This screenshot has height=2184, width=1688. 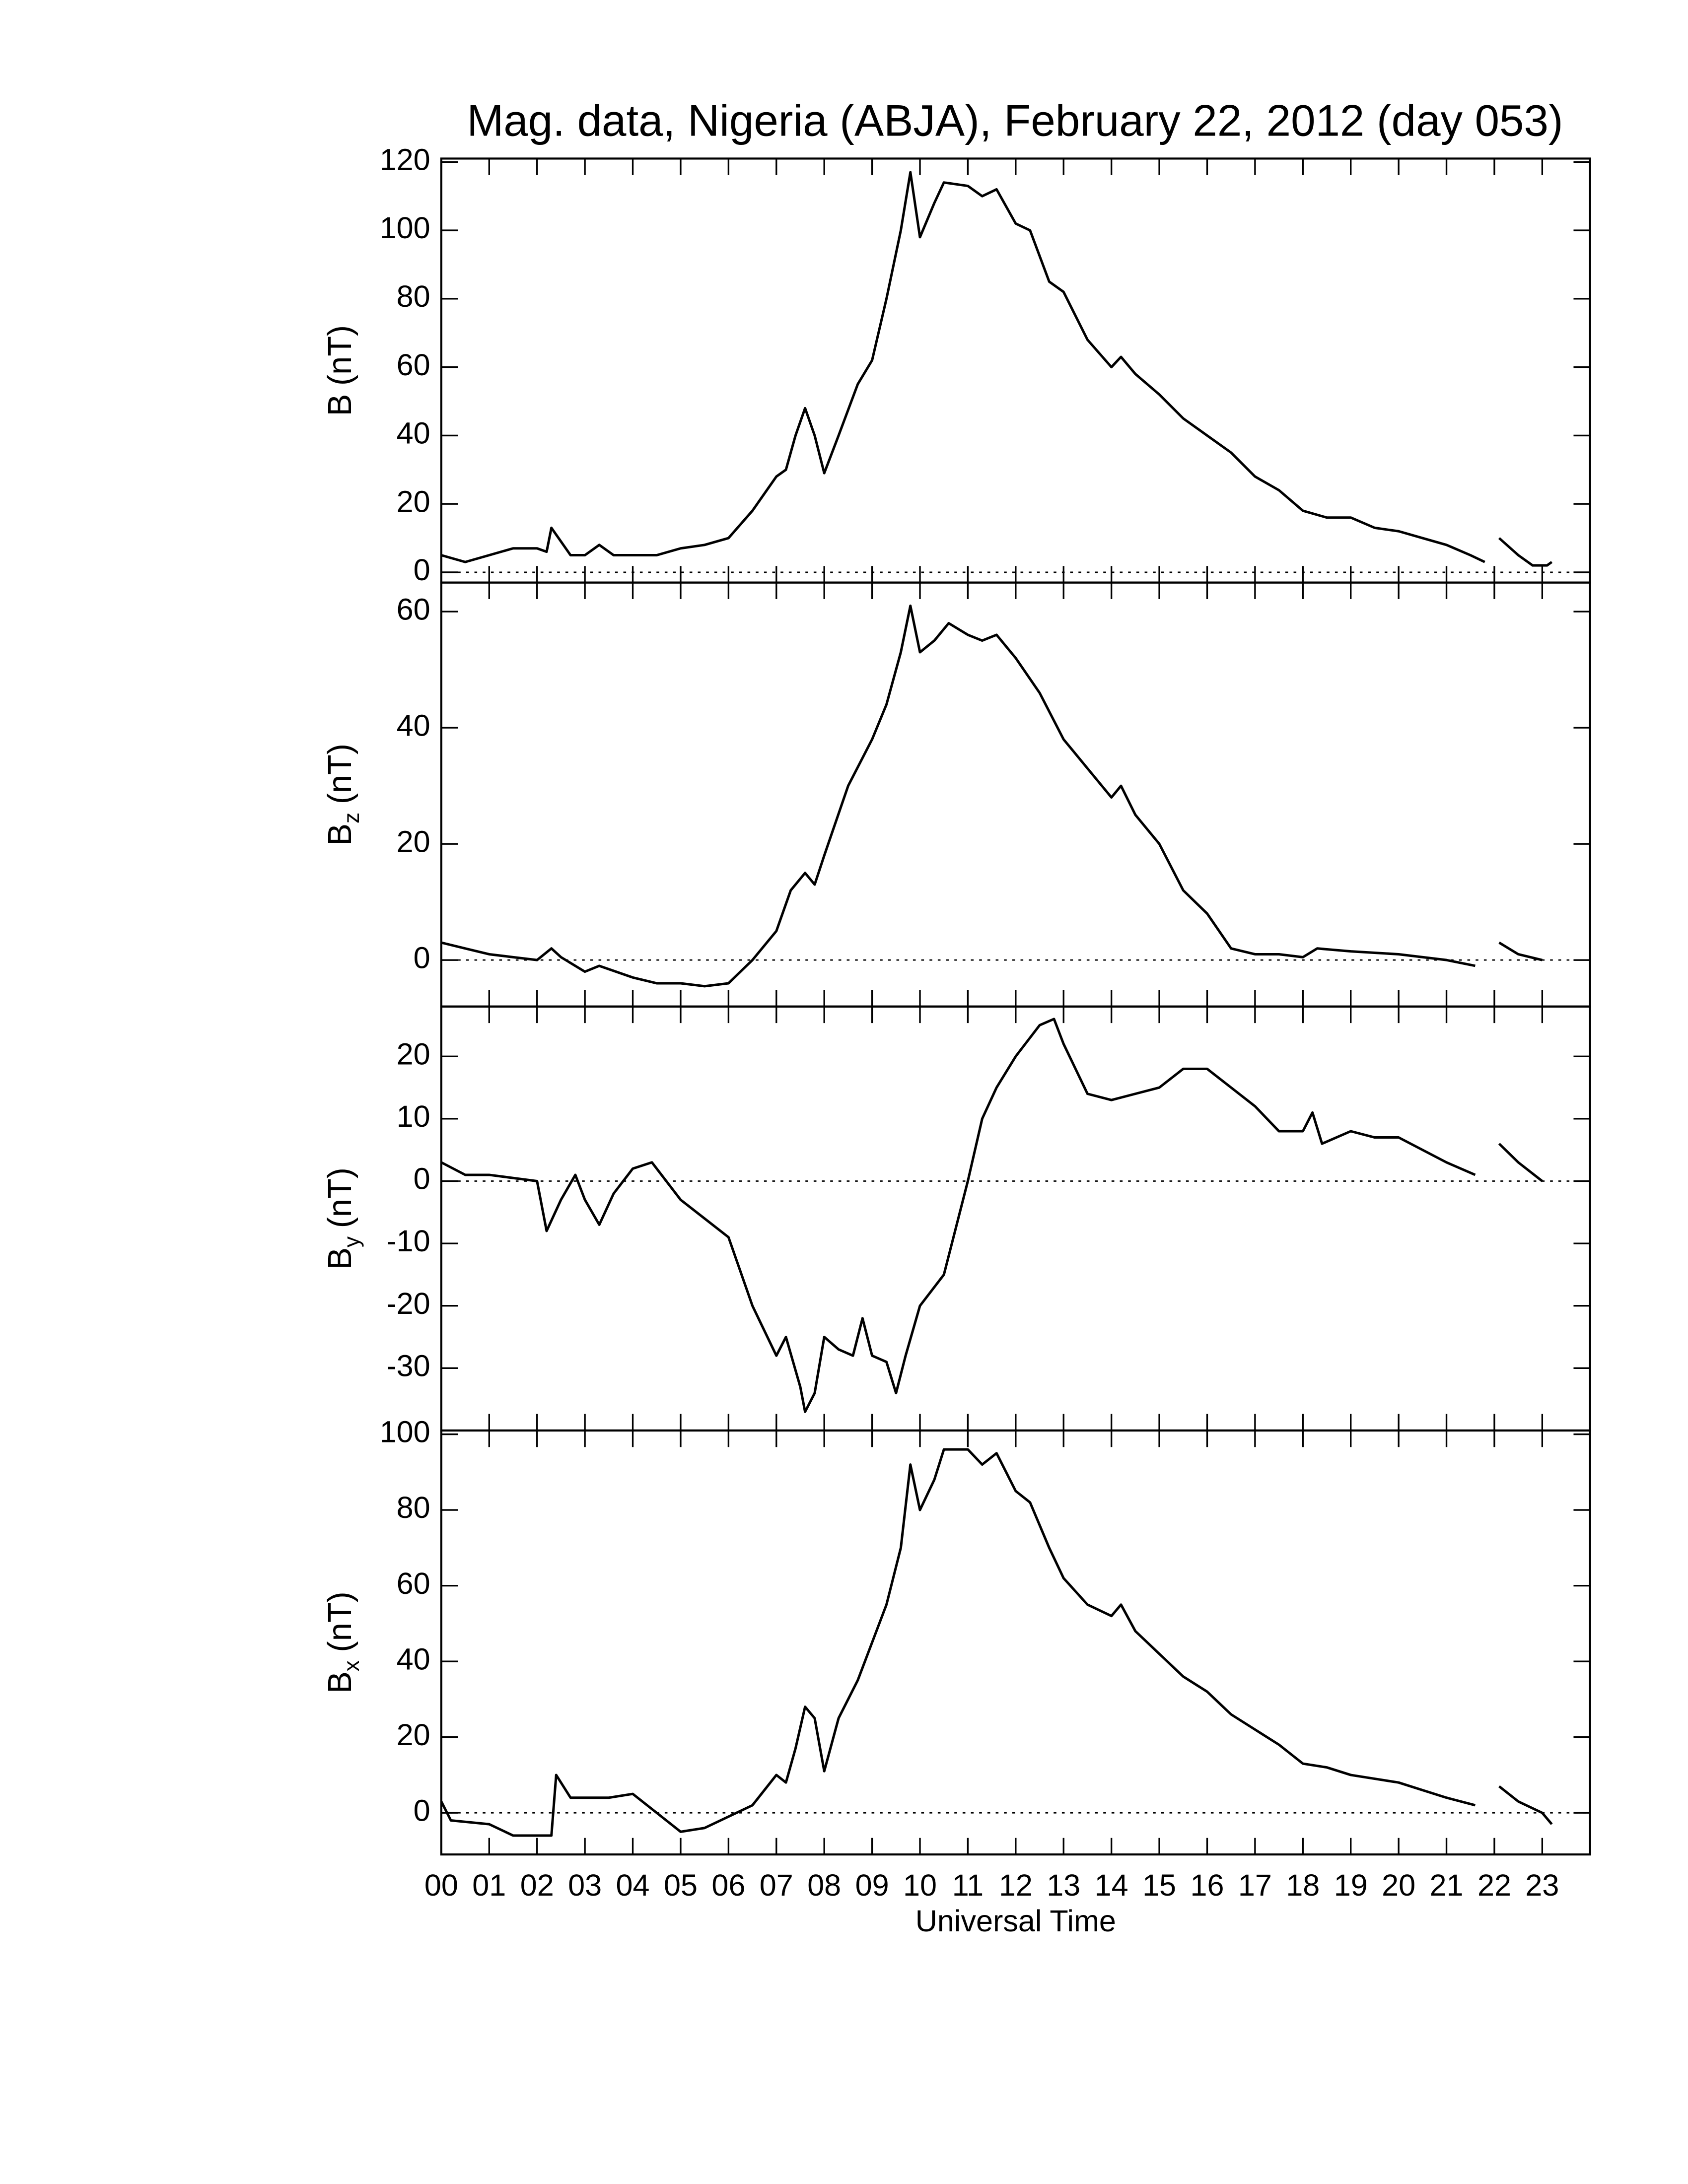 What do you see at coordinates (1494, 1885) in the screenshot?
I see `x-tick-label: 22` at bounding box center [1494, 1885].